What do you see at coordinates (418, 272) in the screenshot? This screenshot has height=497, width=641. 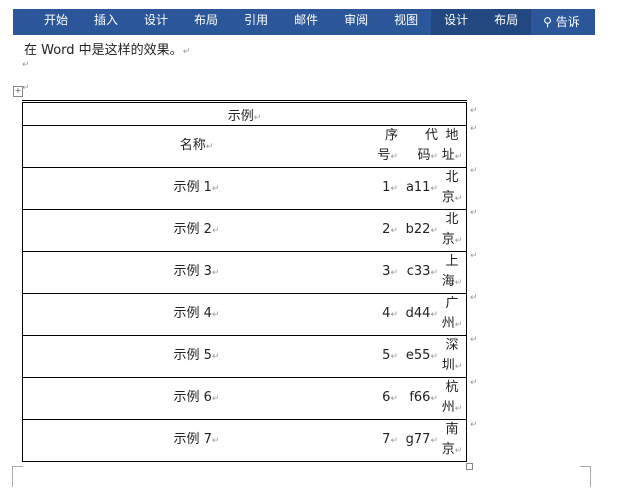 I see `code-cell: c33↵` at bounding box center [418, 272].